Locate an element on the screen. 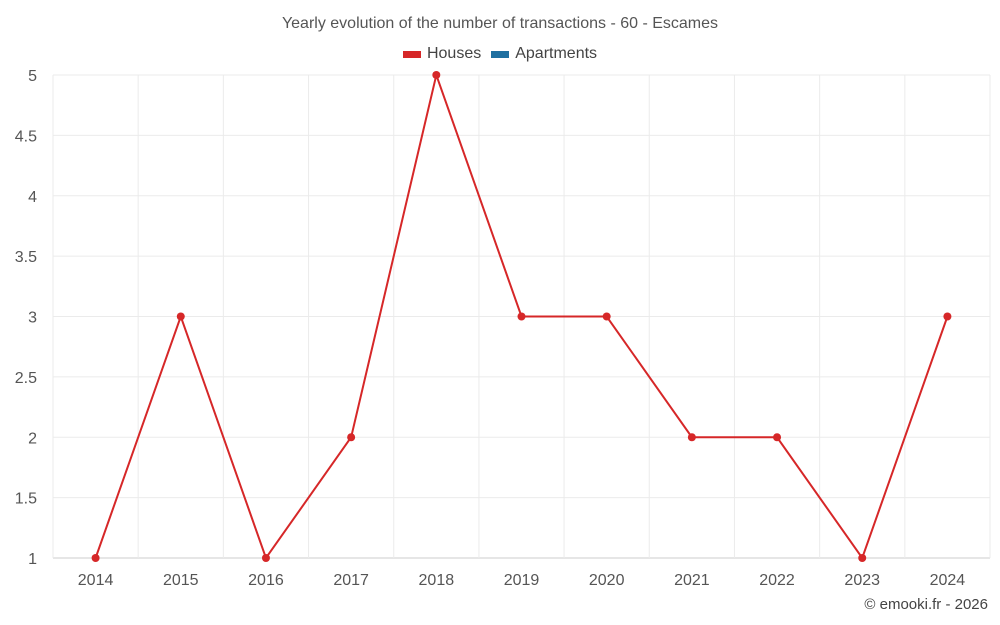 This screenshot has width=1000, height=625. legend-item-houses: Houses is located at coordinates (442, 54).